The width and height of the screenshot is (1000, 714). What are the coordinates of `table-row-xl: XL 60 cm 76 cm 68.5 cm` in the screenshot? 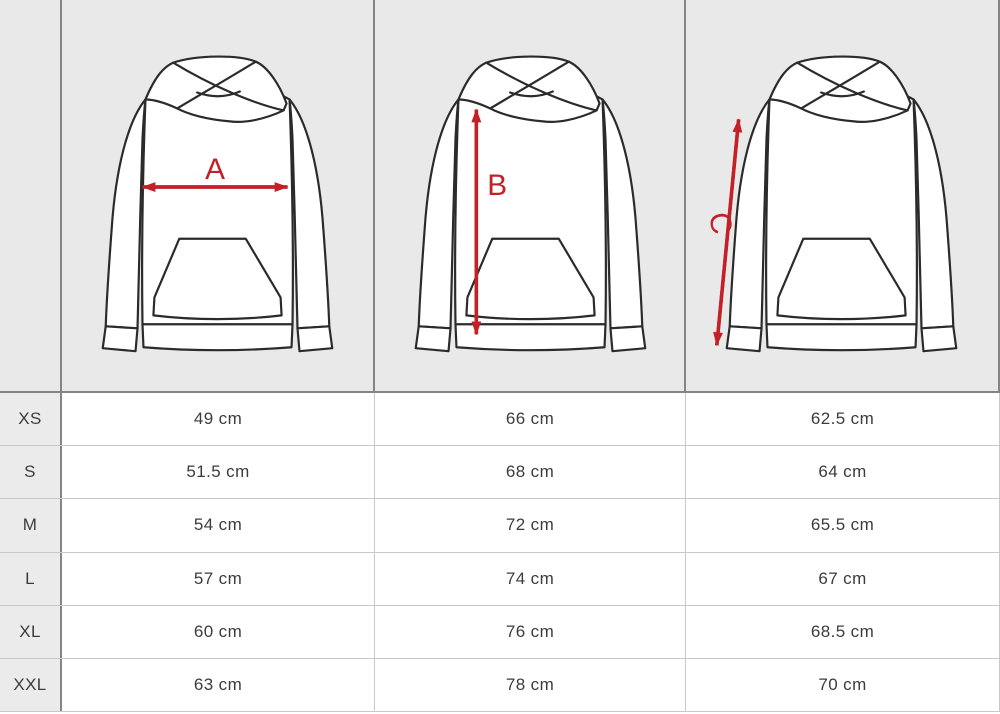 It's located at (500, 632).